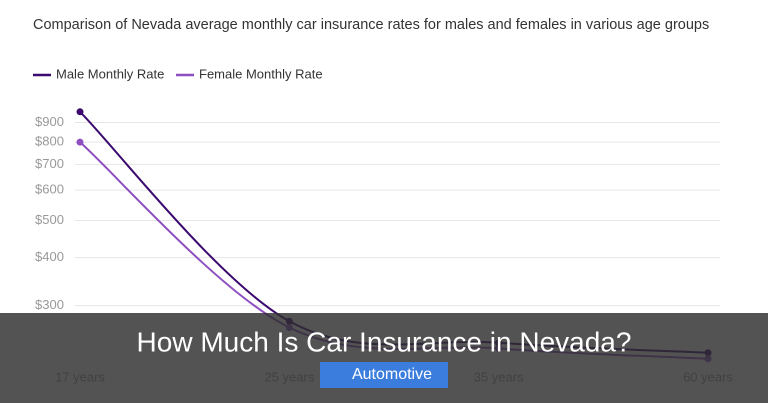  What do you see at coordinates (392, 374) in the screenshot?
I see `tag: Automotive` at bounding box center [392, 374].